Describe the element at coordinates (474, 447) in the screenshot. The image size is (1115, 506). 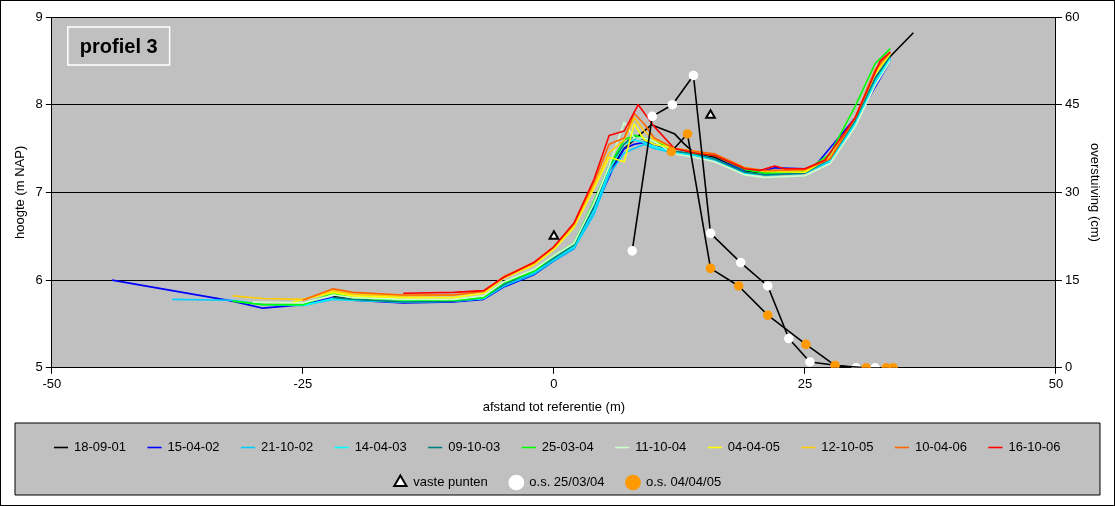
I see `legend-label: 09-10-03` at that location.